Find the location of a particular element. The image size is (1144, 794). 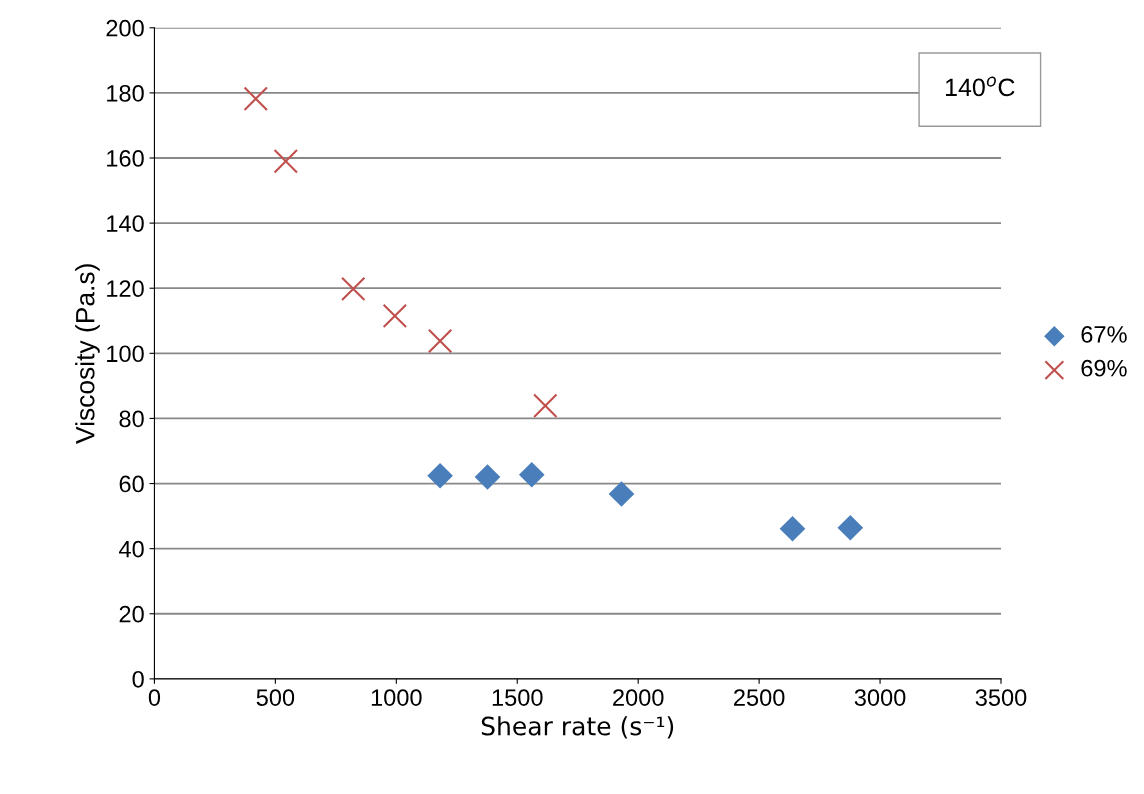

legend-label: 69% is located at coordinates (1104, 368).